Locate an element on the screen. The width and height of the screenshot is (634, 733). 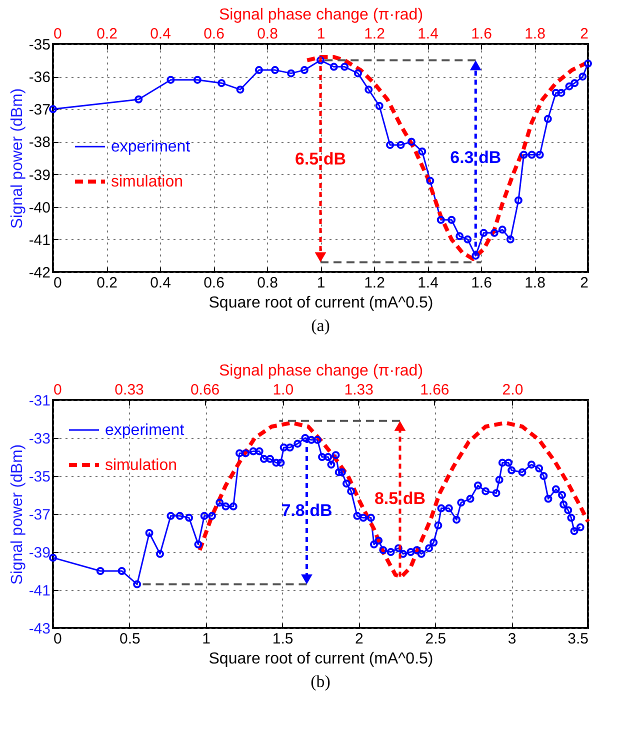
x-tick-label: 1.6 is located at coordinates (481, 283).